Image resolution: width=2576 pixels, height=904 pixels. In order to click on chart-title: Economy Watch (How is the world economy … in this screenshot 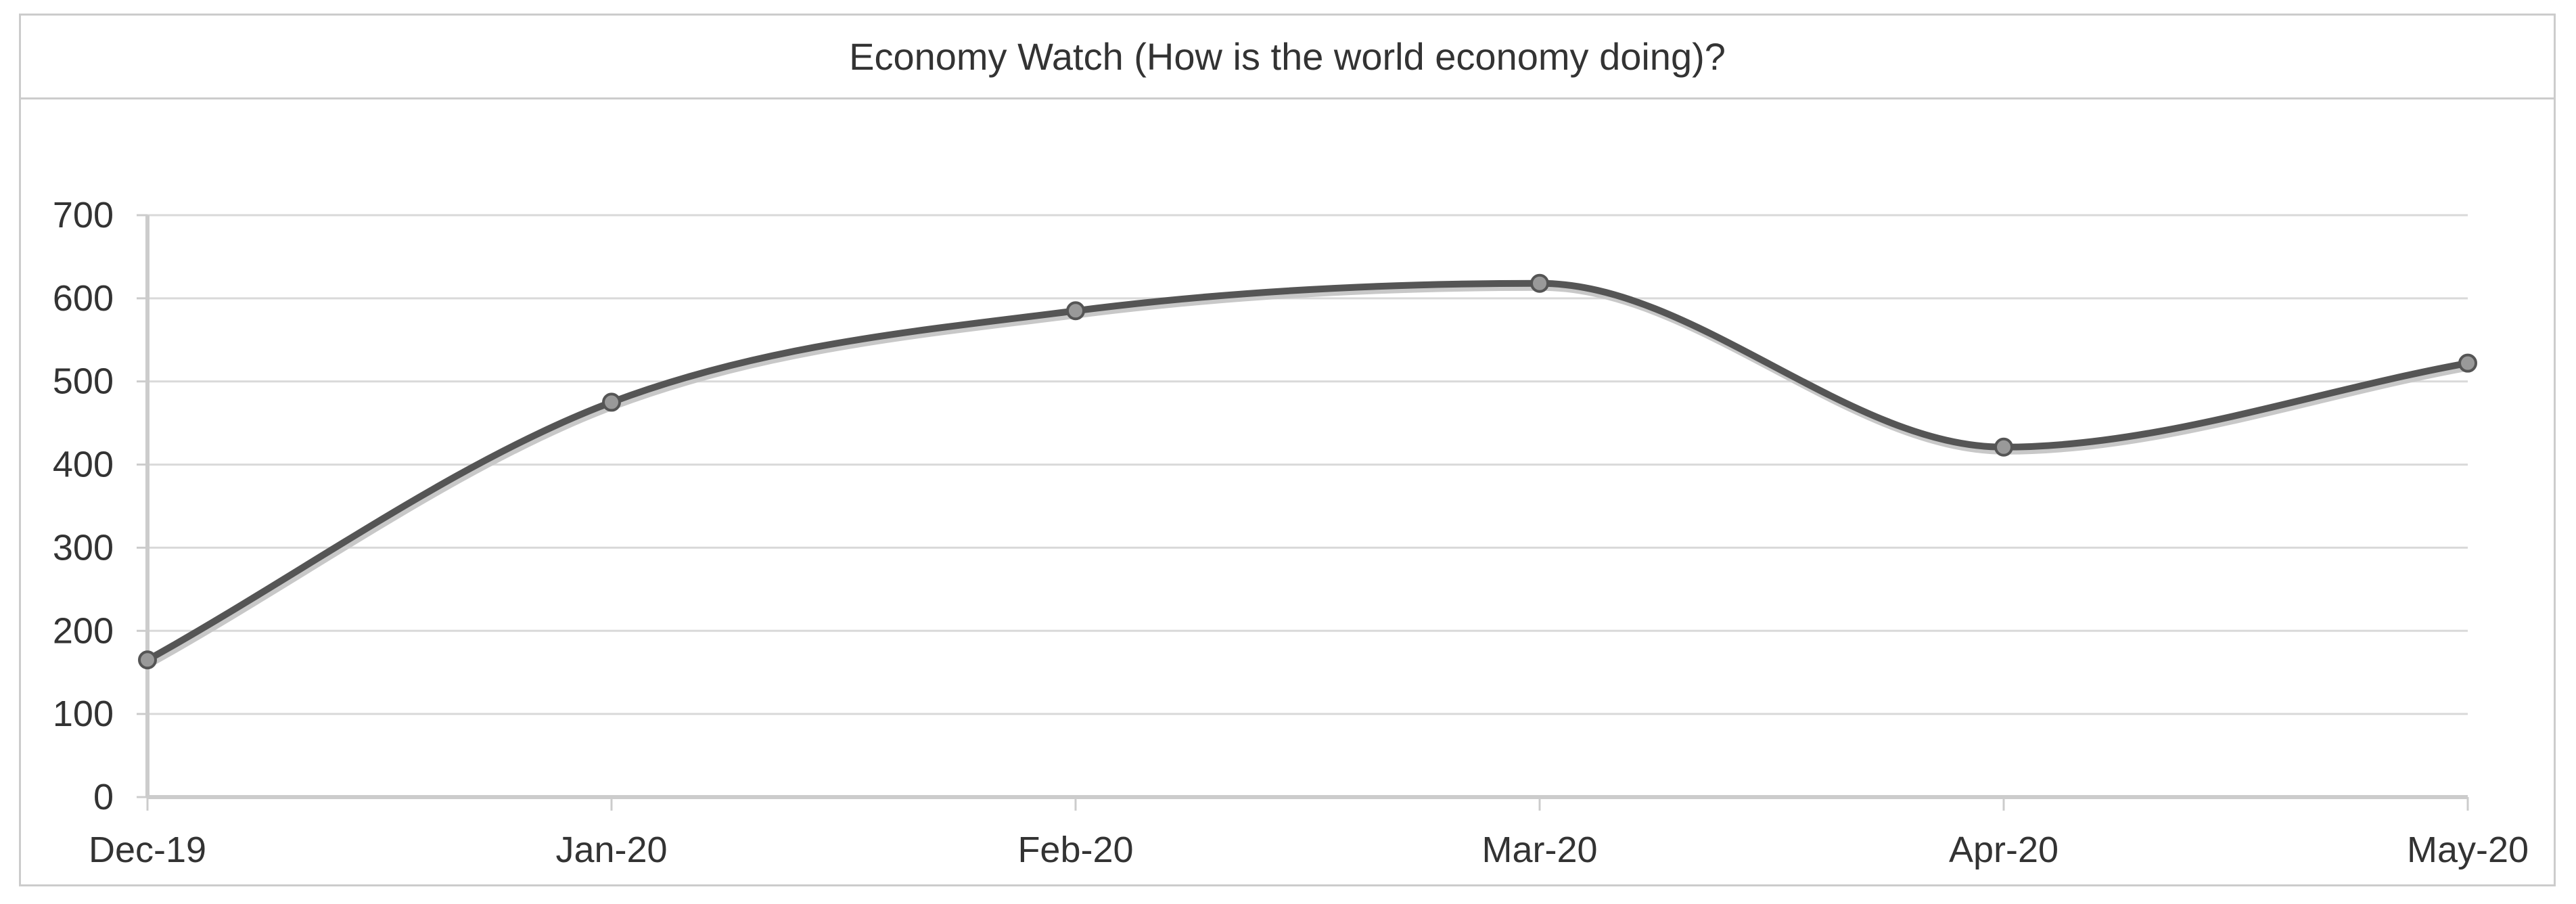, I will do `click(1287, 58)`.